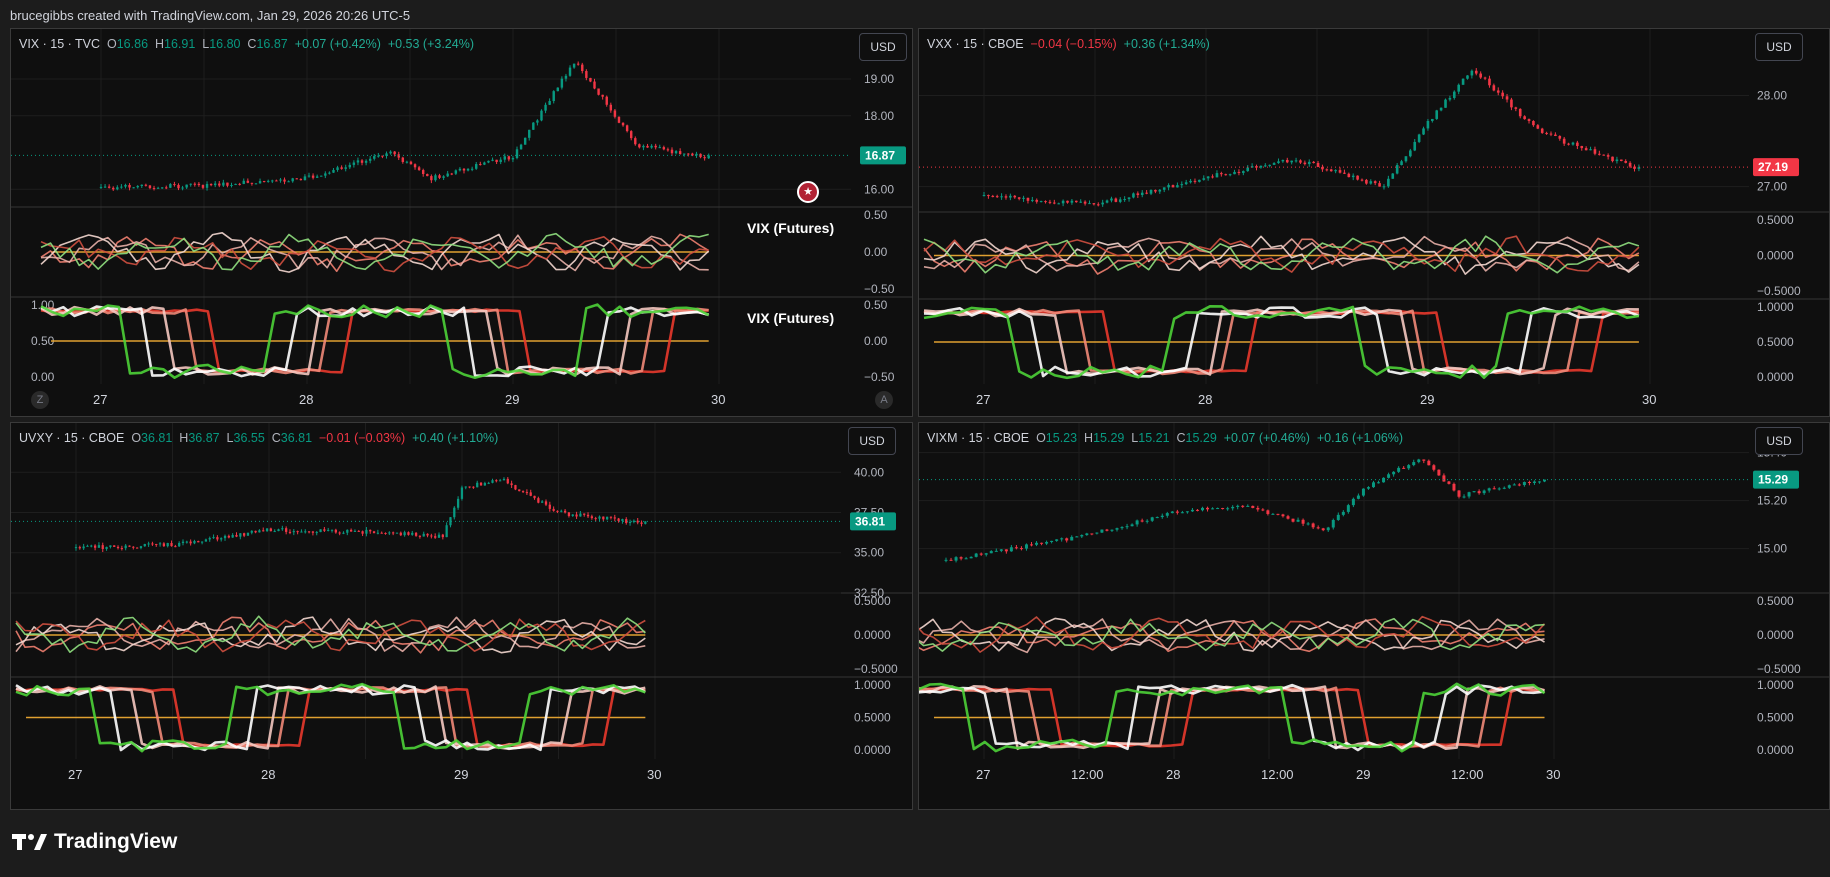 This screenshot has width=1830, height=877. I want to click on x-tick-label: 27, so click(75, 774).